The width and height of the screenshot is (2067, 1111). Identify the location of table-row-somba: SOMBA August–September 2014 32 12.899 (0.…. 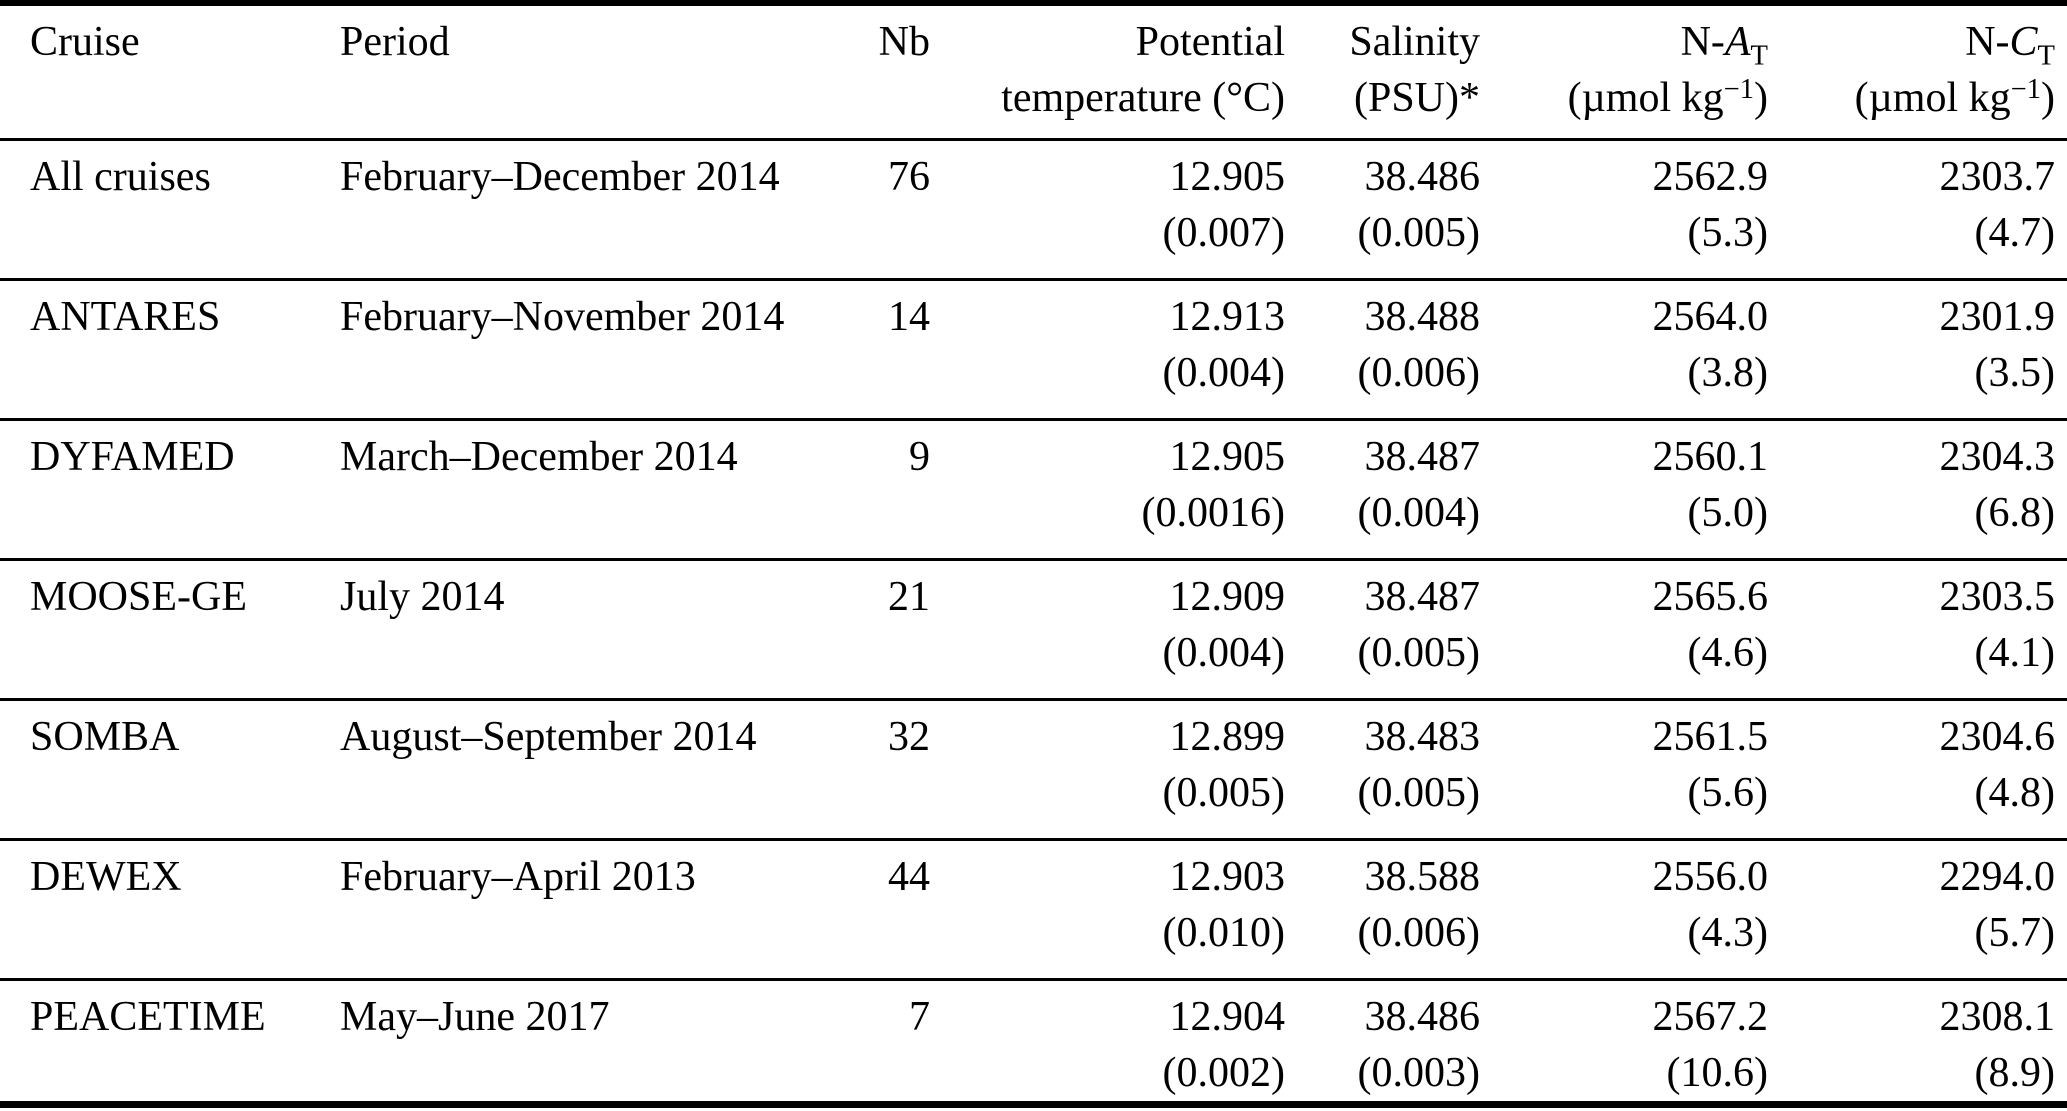
(1033, 770).